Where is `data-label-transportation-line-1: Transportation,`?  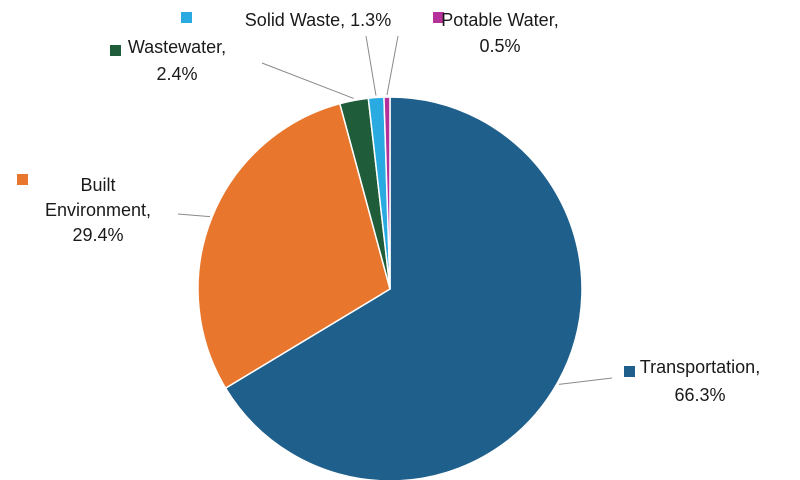 data-label-transportation-line-1: Transportation, is located at coordinates (700, 367).